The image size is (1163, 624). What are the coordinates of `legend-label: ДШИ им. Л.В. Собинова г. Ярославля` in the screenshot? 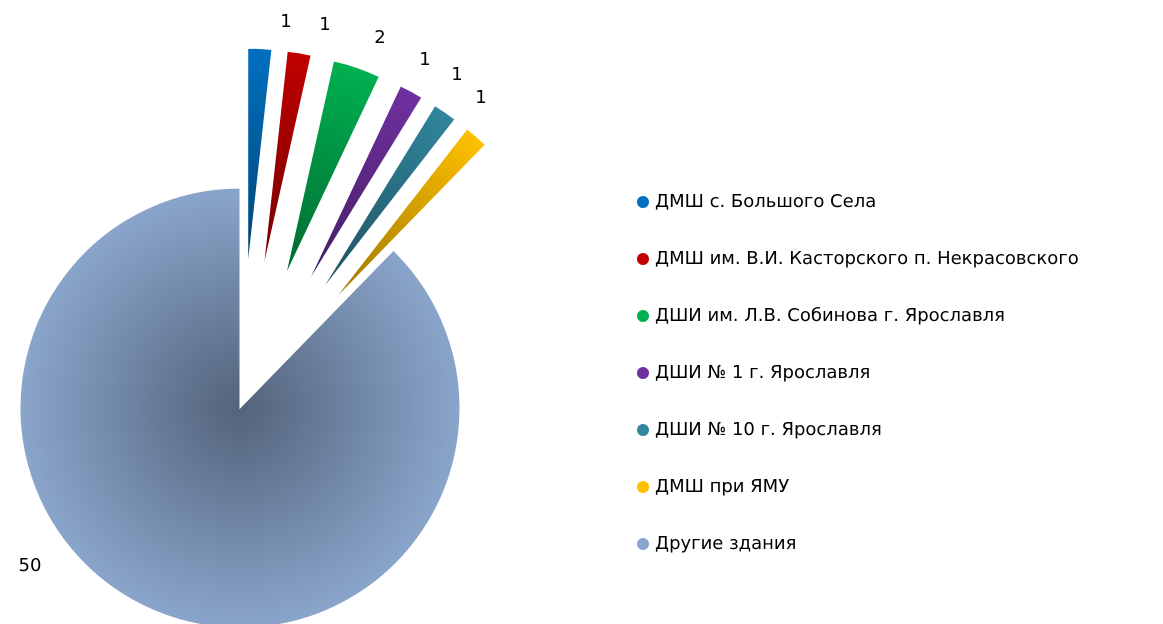 It's located at (830, 315).